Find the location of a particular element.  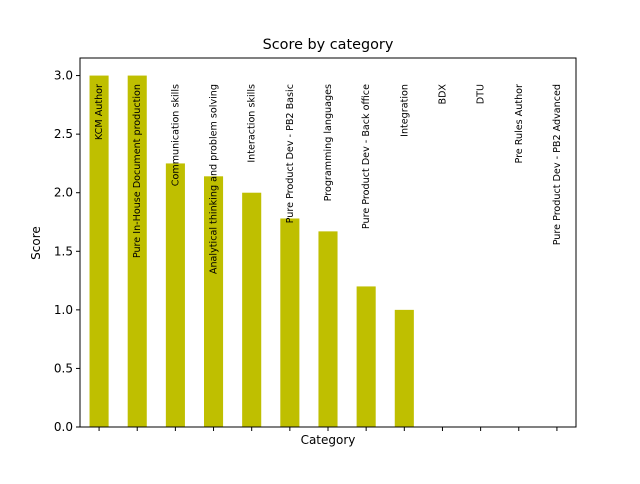

y-tick-label: 1.5 is located at coordinates (63, 251).